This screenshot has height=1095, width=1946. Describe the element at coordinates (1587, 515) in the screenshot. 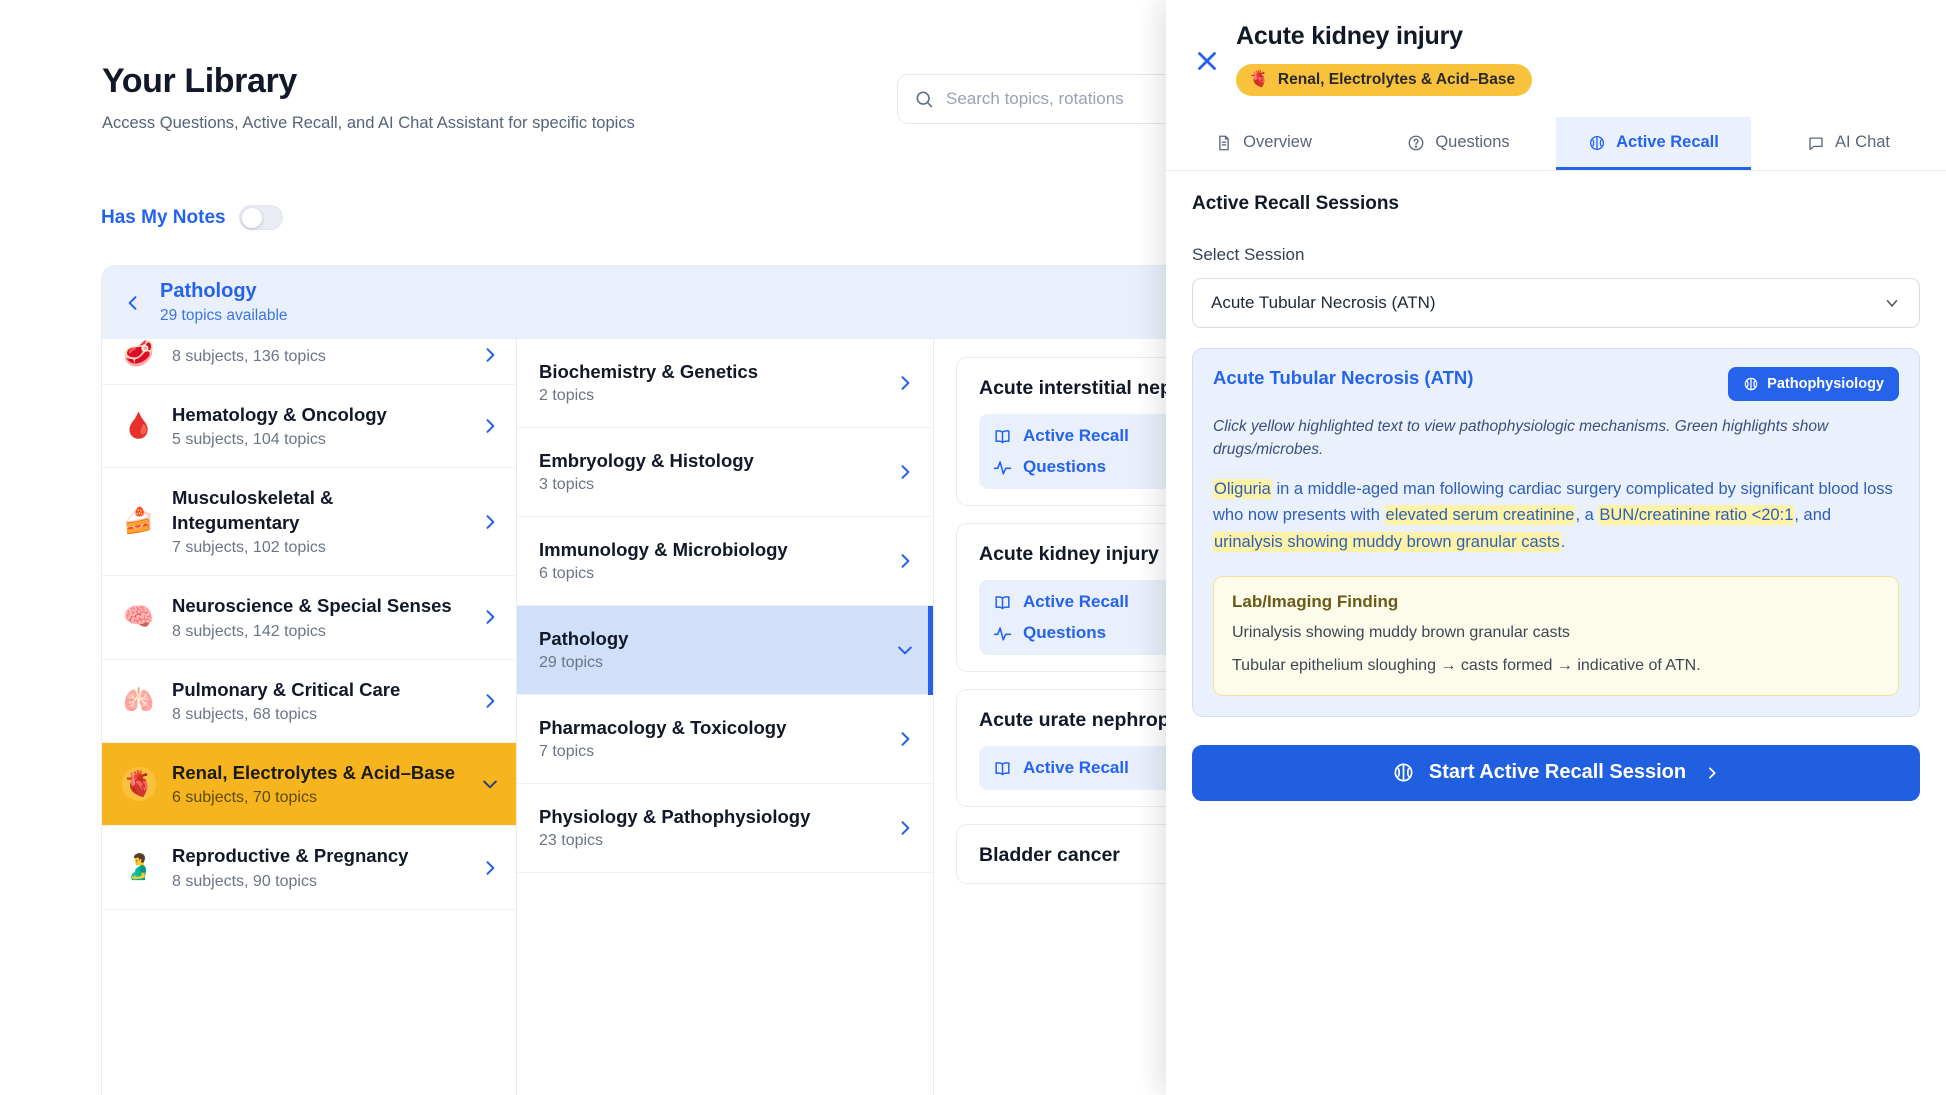

I see `vignette-text: , a` at that location.